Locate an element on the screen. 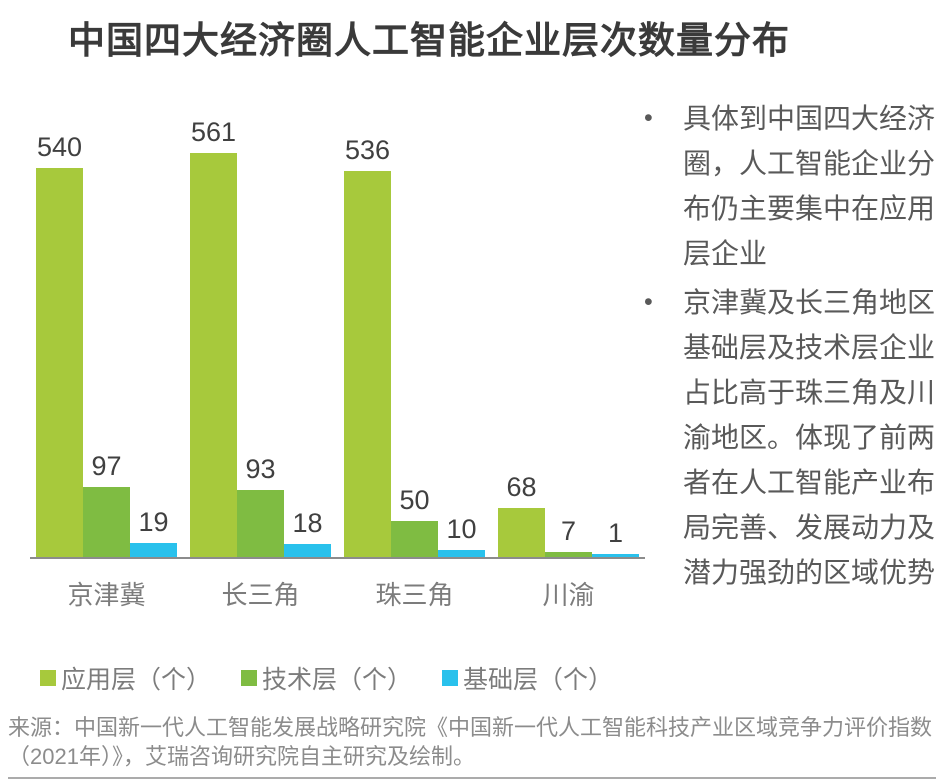 Image resolution: width=945 pixels, height=783 pixels. bar-group-3: 536 50 10 is located at coordinates (414, 346).